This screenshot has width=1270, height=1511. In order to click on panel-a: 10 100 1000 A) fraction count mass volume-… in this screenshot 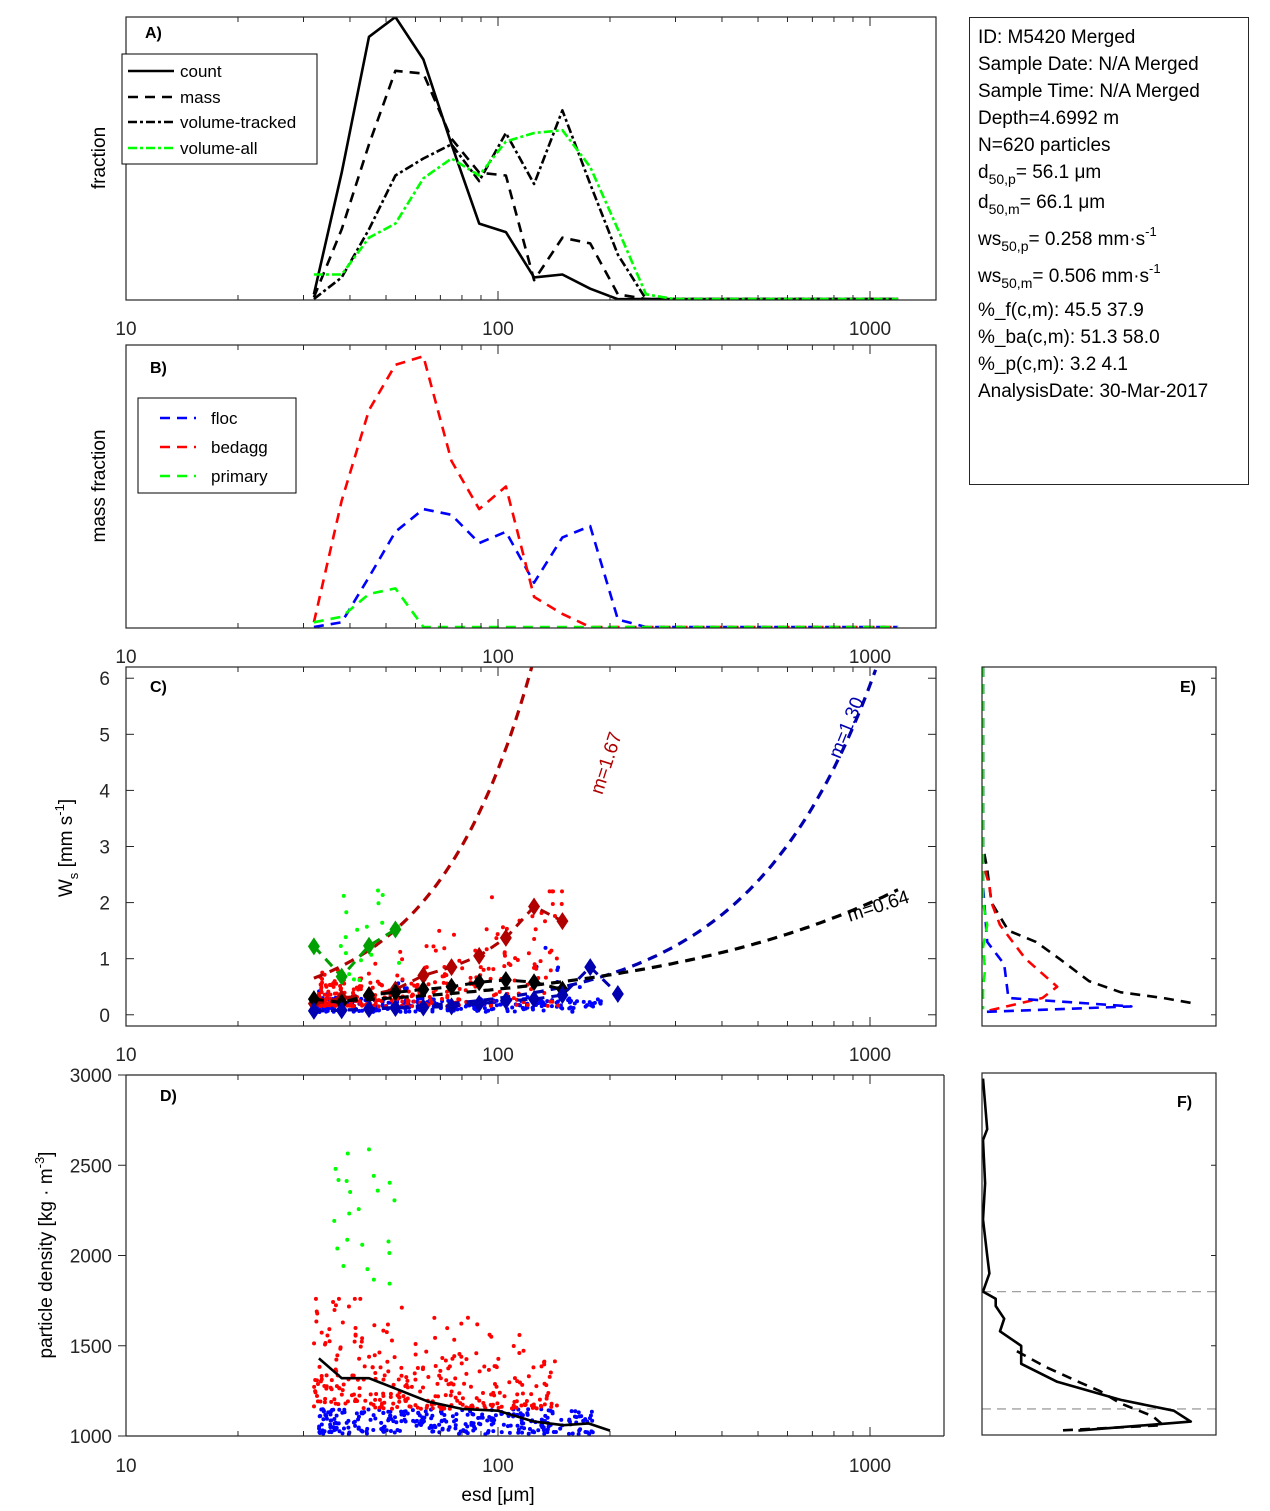, I will do `click(513, 178)`.